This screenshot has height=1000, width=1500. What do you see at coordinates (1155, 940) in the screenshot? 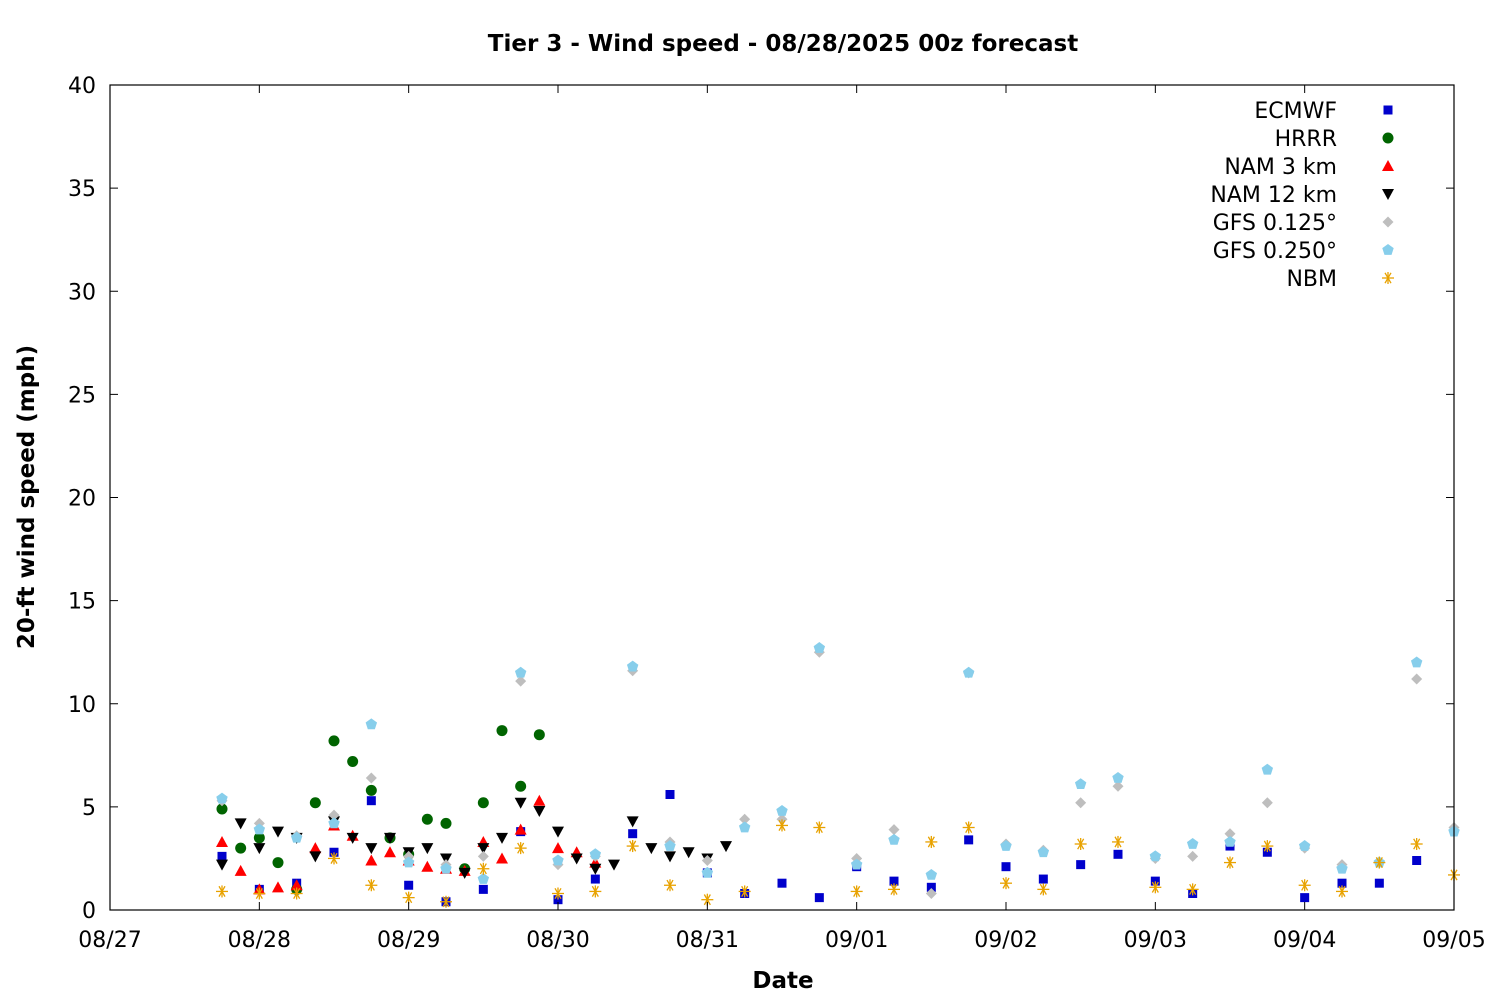
I see `x-tick-label: 09/03` at bounding box center [1155, 940].